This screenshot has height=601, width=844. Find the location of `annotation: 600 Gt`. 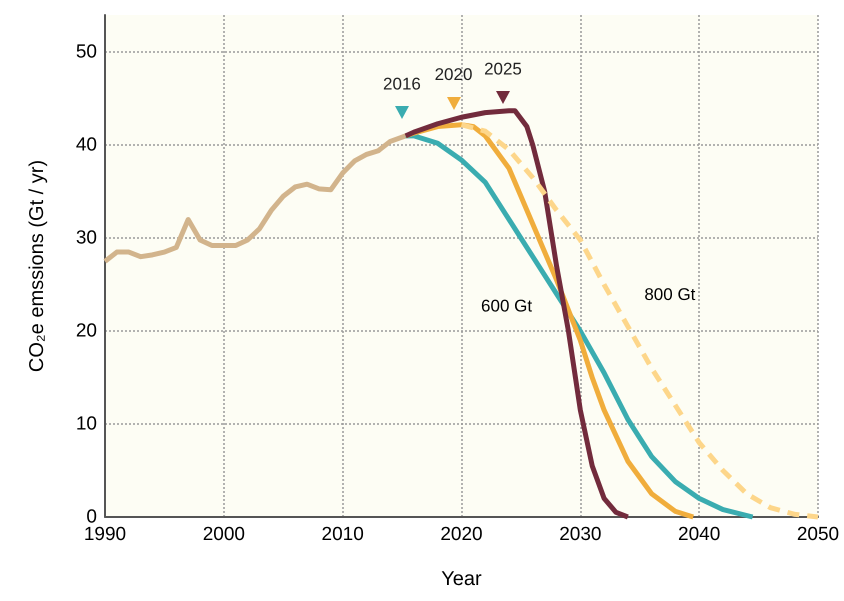

annotation: 600 Gt is located at coordinates (506, 306).